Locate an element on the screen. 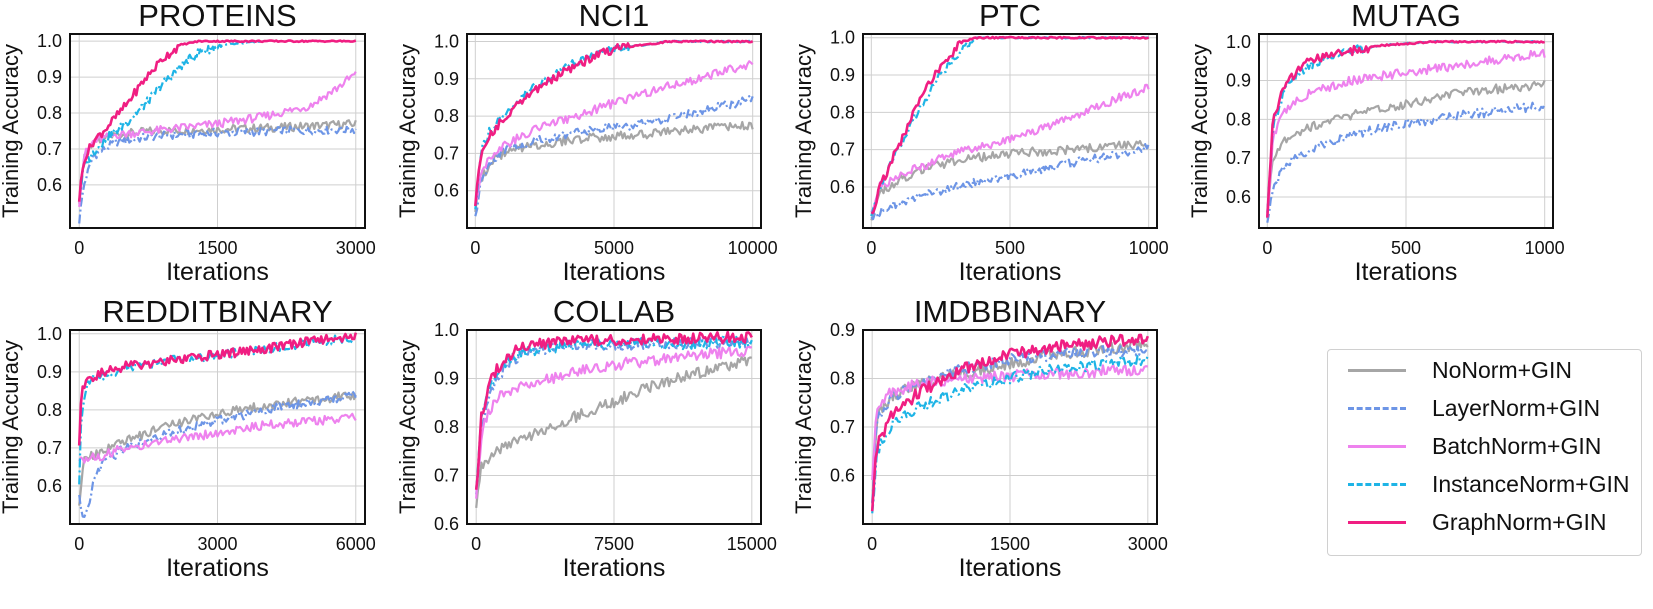 This screenshot has width=1653, height=609. x-tick-label: 7500 is located at coordinates (614, 544).